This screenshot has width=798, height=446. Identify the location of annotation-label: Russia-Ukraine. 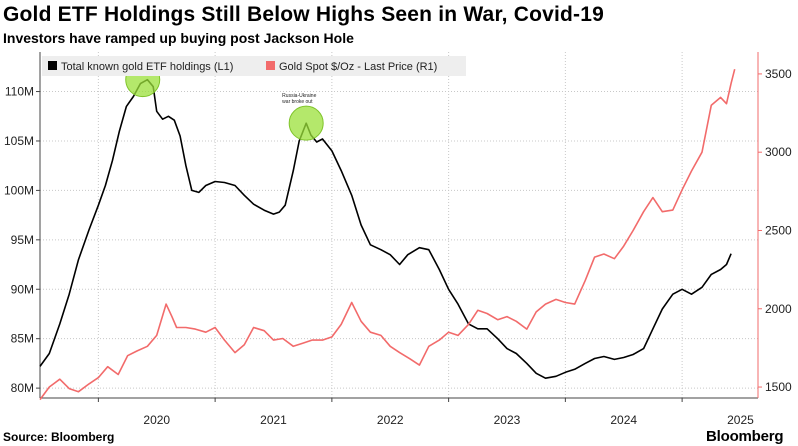
(299, 96).